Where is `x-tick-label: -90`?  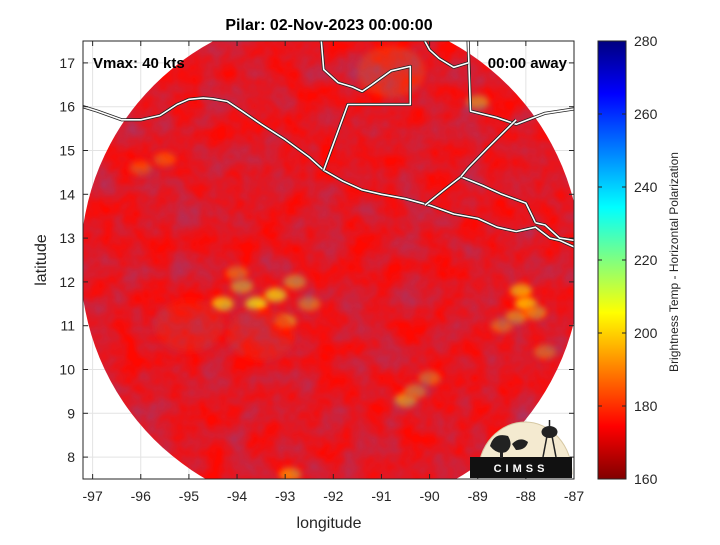
x-tick-label: -90 is located at coordinates (429, 496).